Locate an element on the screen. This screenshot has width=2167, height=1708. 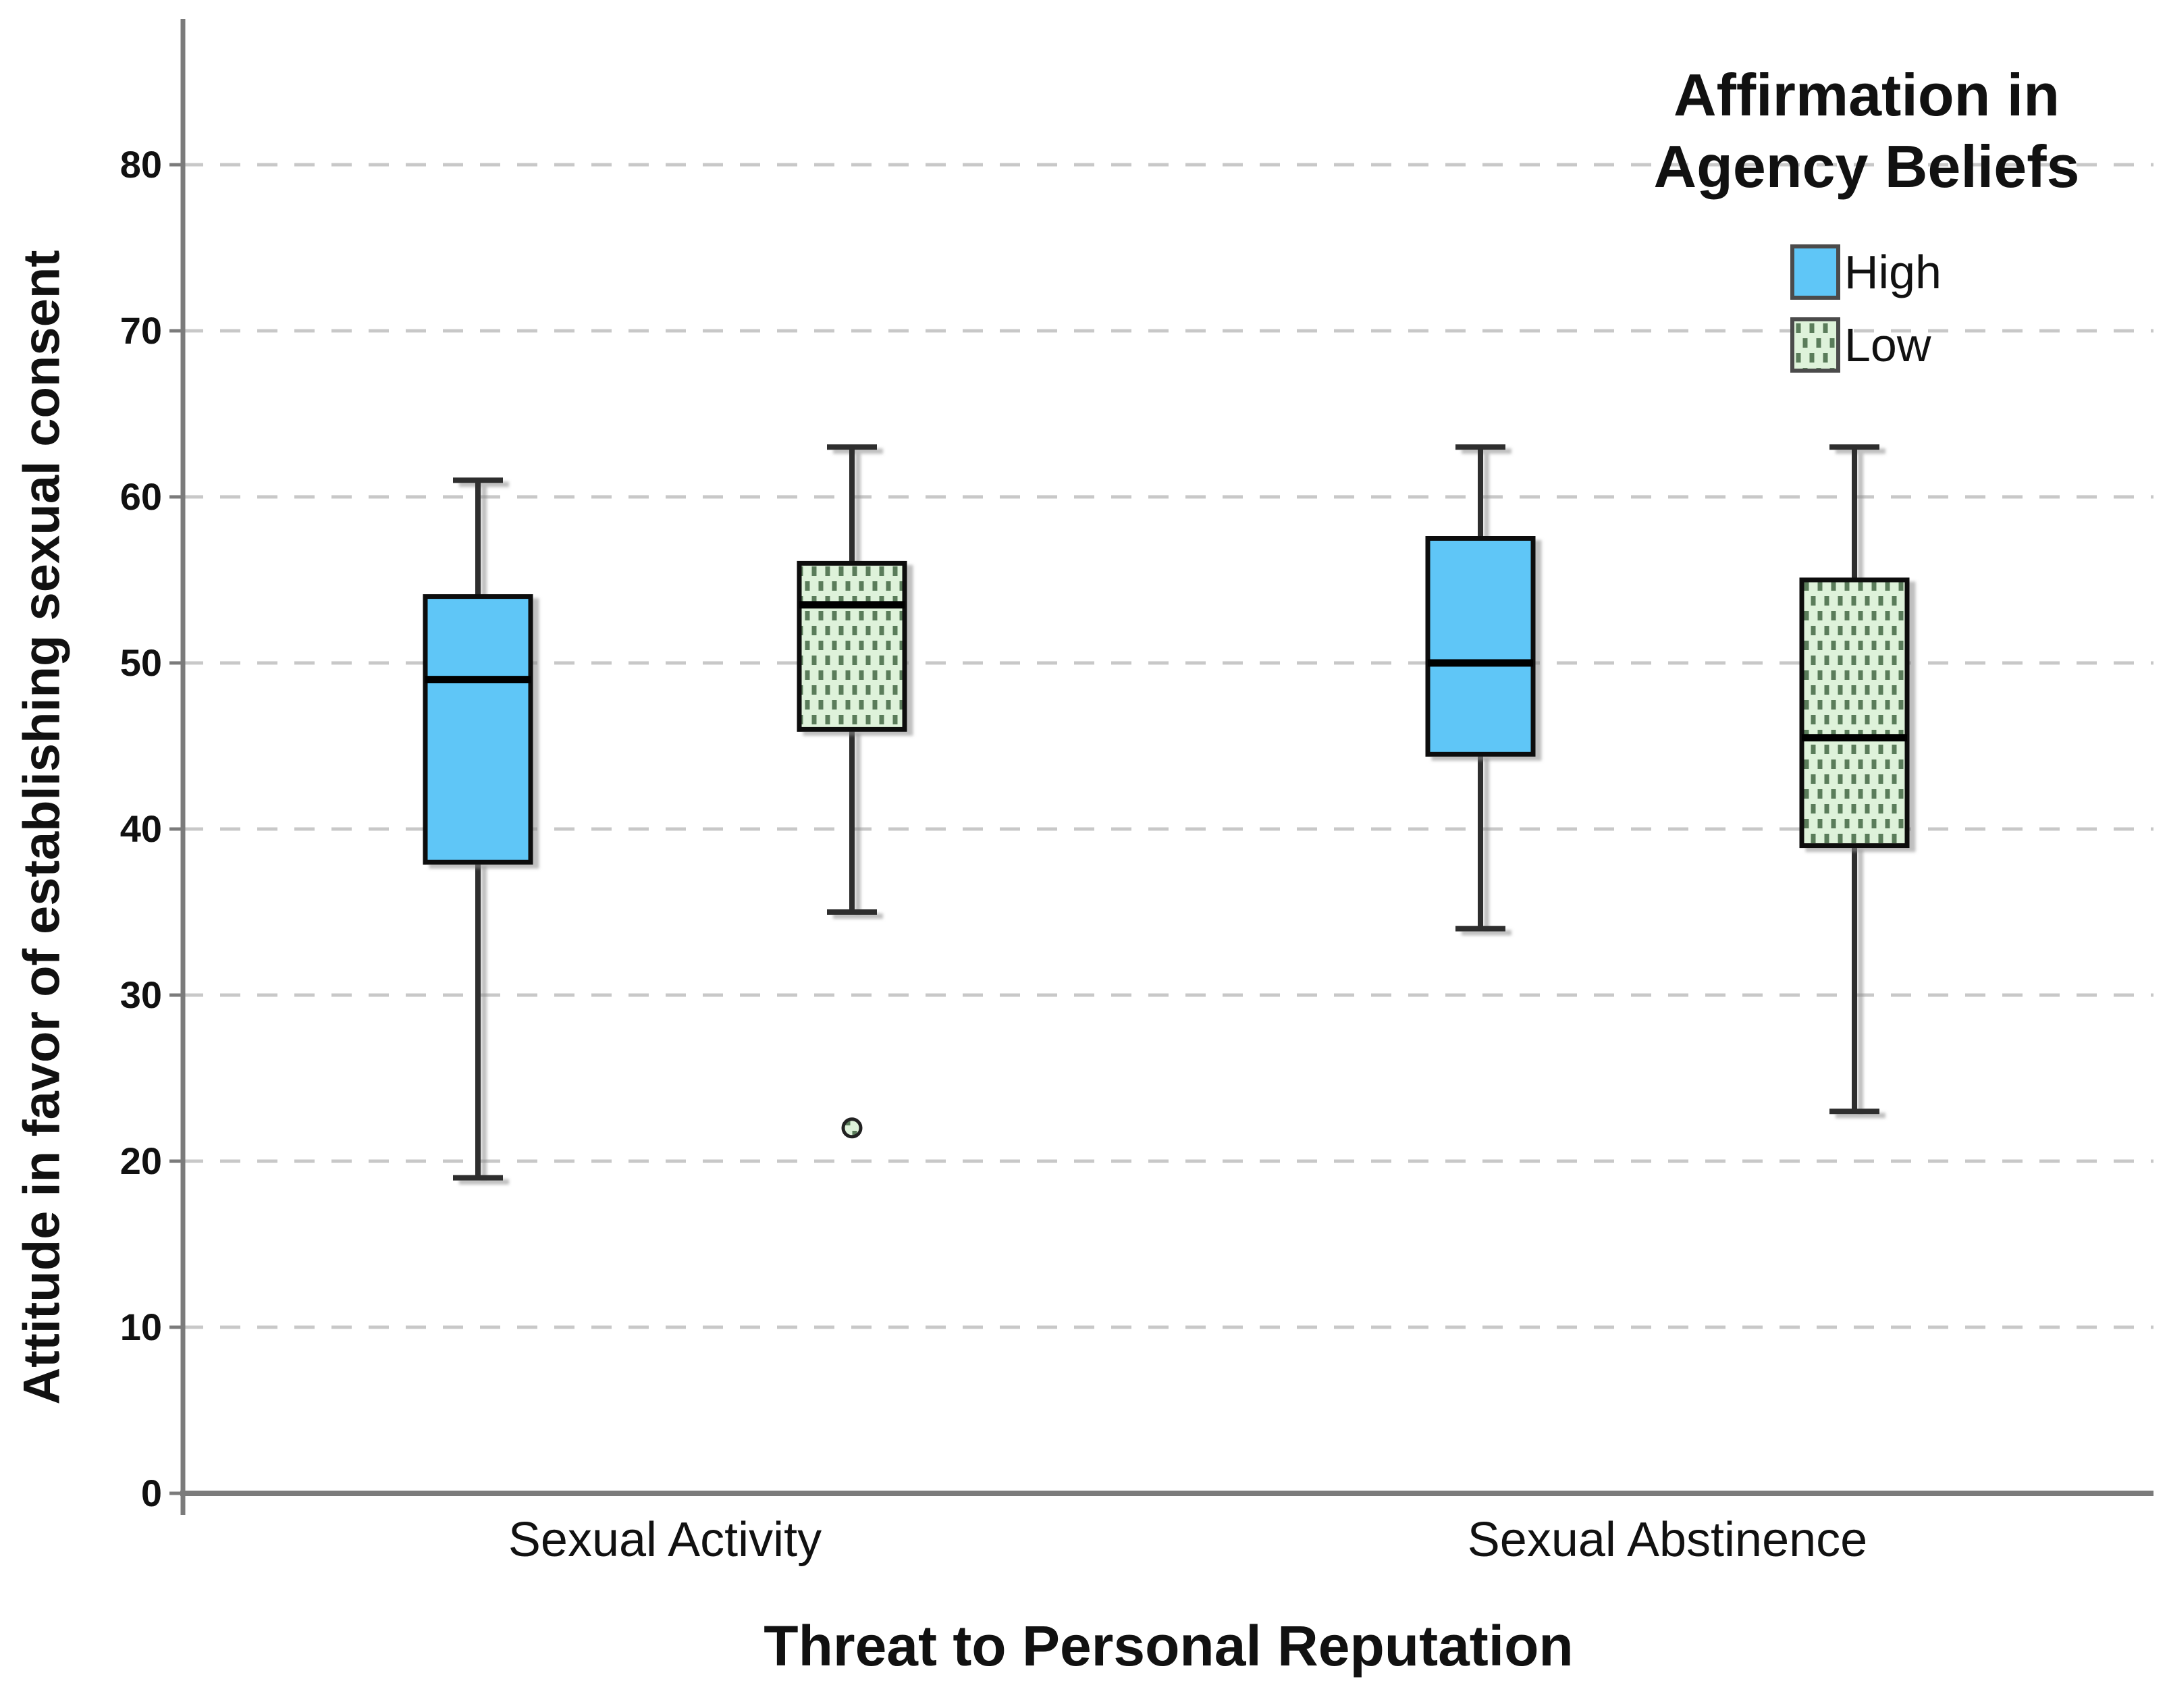
x-axis-title: Threat to Personal Reputation is located at coordinates (1169, 1646).